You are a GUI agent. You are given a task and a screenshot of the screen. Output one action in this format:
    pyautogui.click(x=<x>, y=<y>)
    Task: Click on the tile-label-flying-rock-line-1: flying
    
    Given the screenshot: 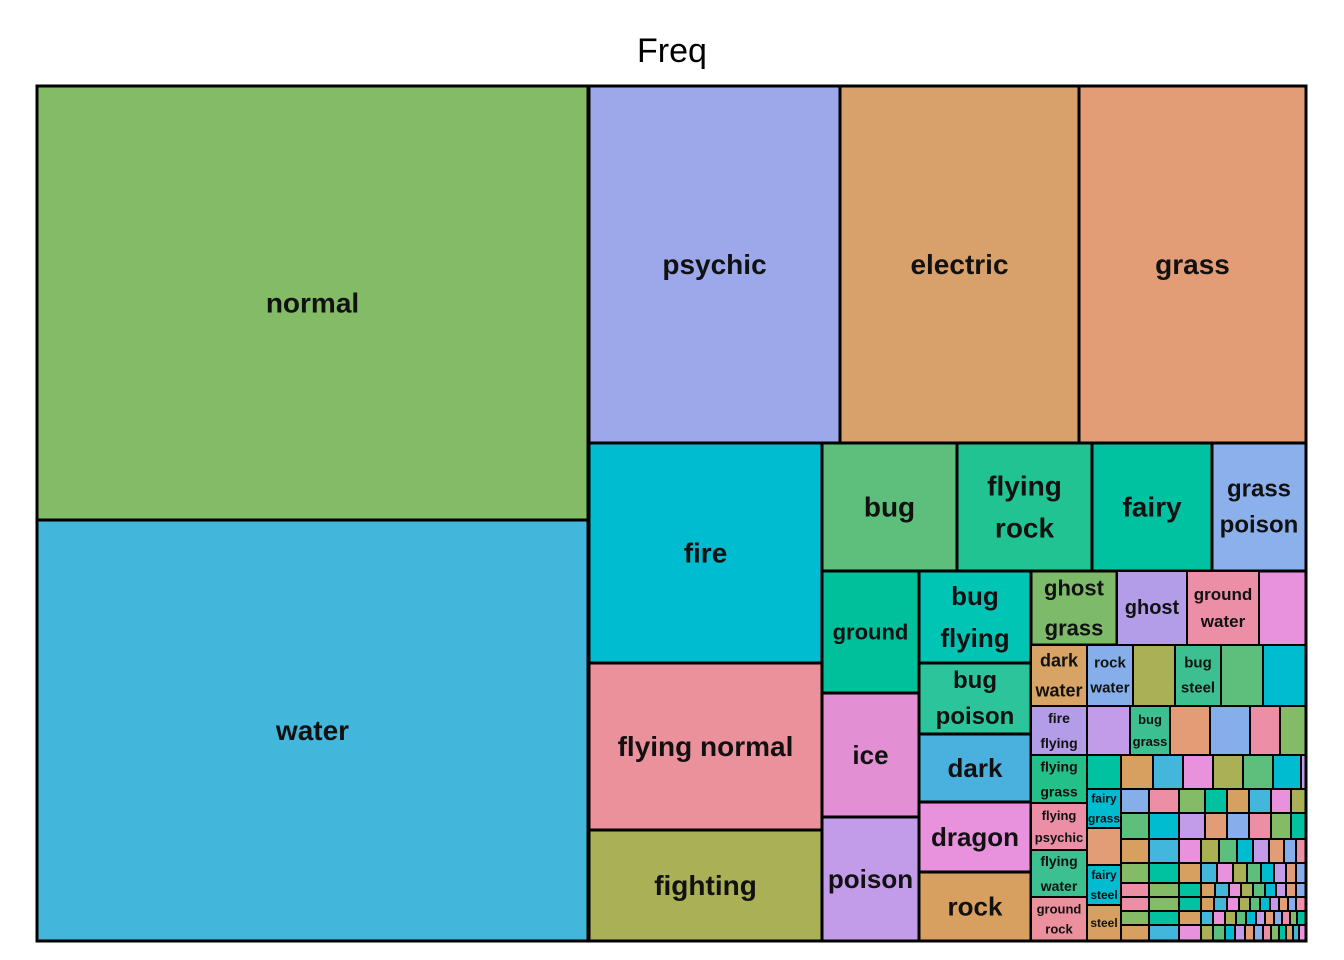 What is the action you would take?
    pyautogui.click(x=1024, y=486)
    